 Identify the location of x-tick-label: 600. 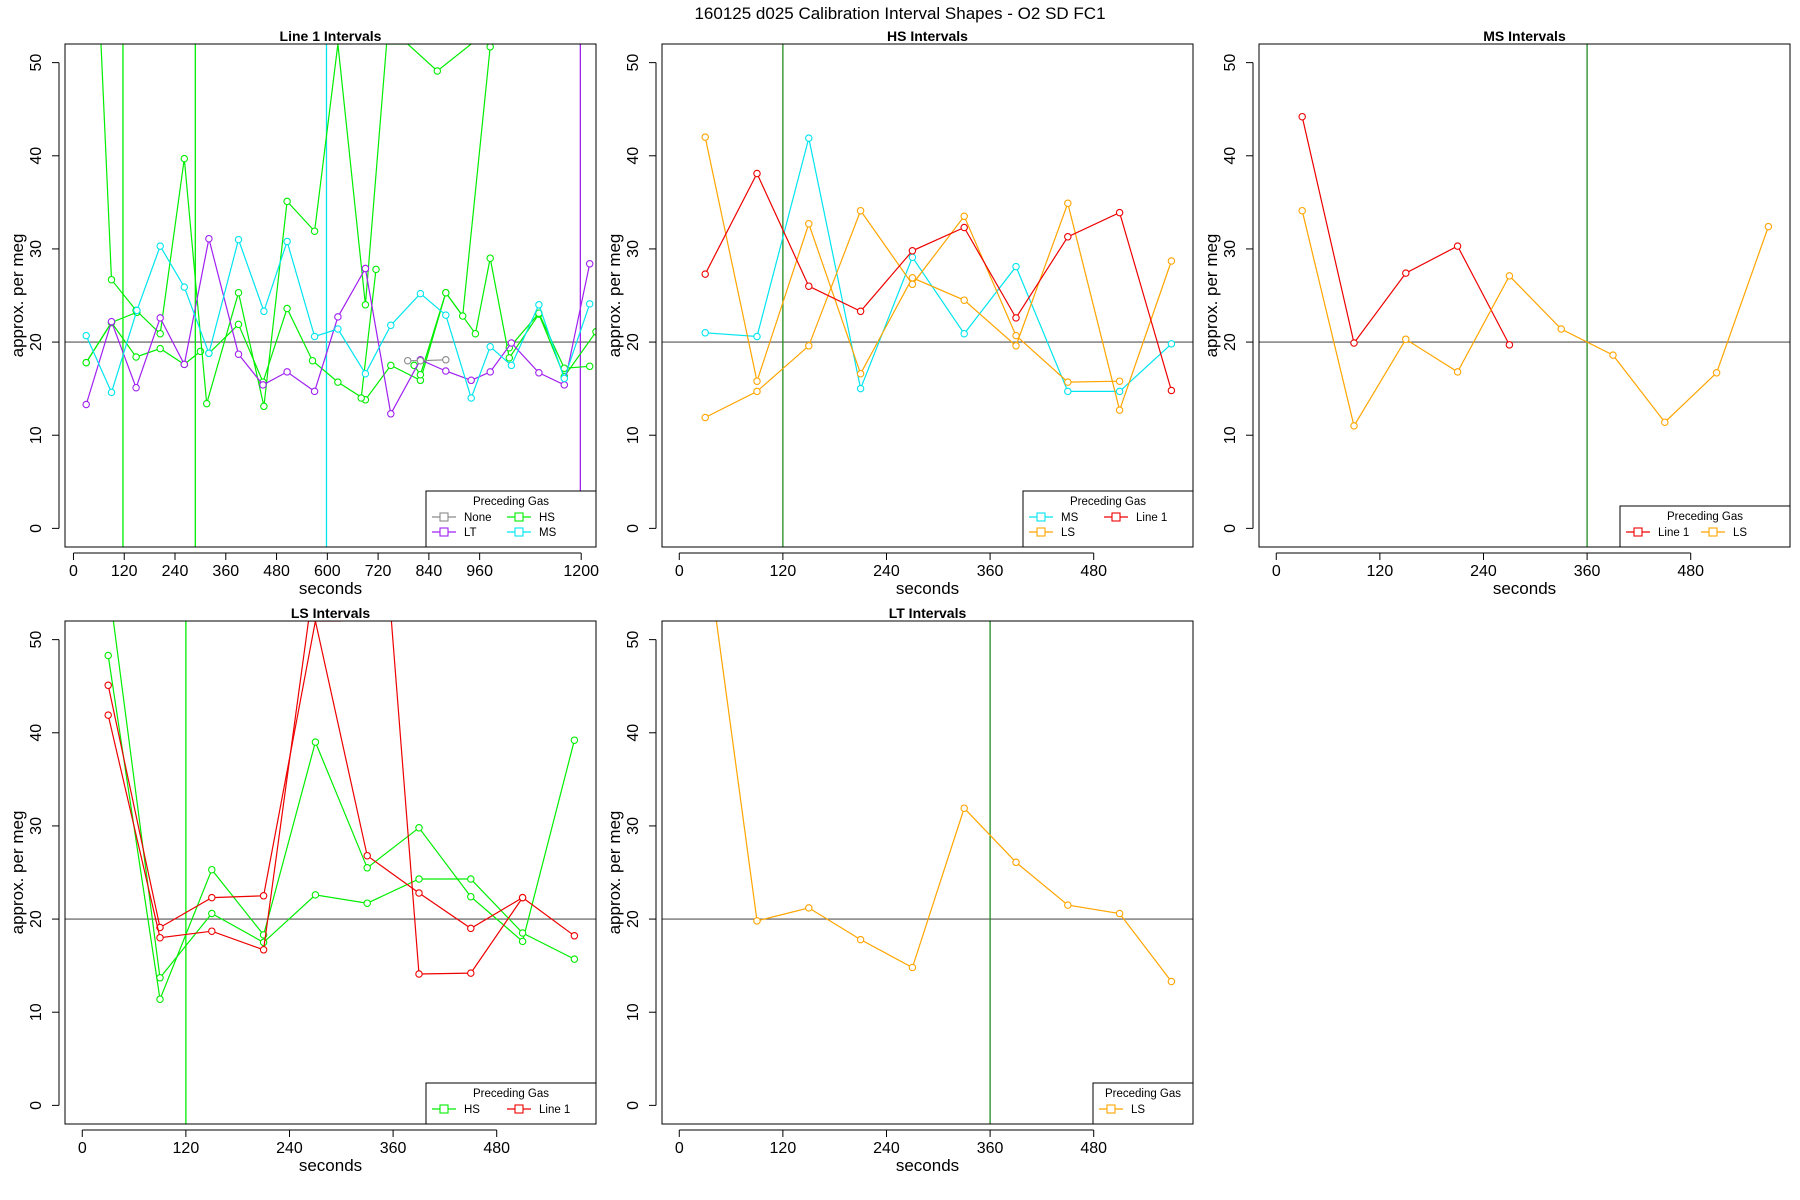
(327, 571).